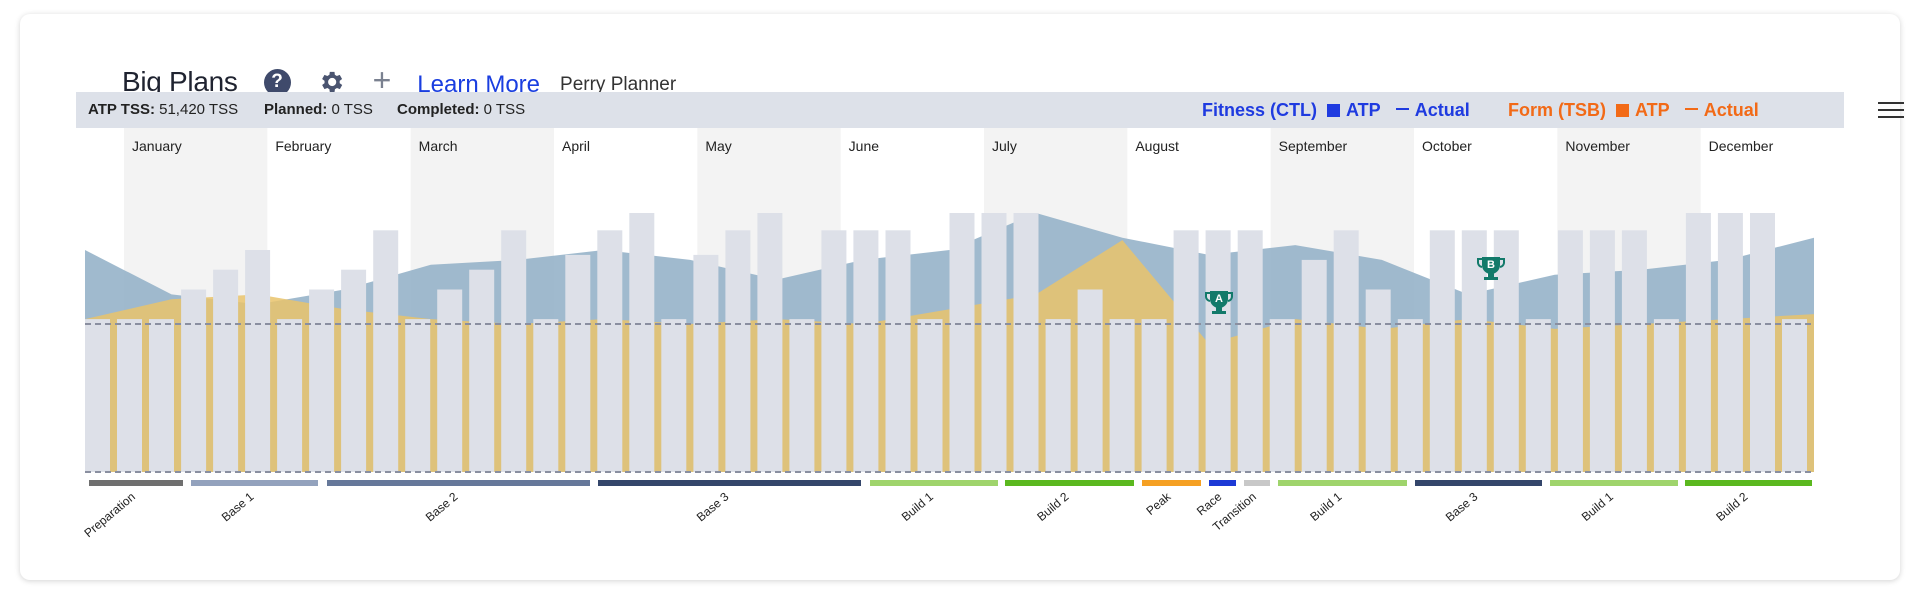 The height and width of the screenshot is (600, 1920). Describe the element at coordinates (1363, 110) in the screenshot. I see `fitness-atp-label: ATP` at that location.